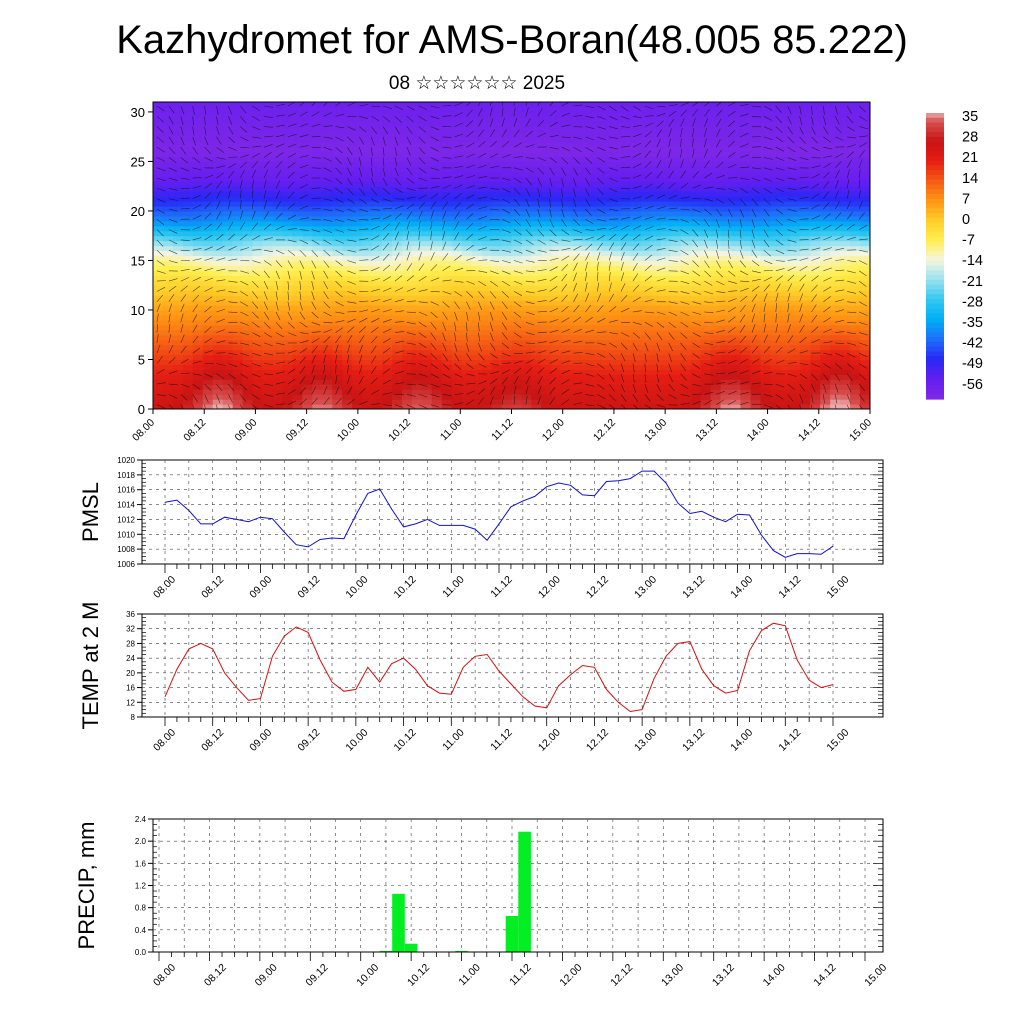  I want to click on heatmap-x-tick-label: 13.00, so click(655, 430).